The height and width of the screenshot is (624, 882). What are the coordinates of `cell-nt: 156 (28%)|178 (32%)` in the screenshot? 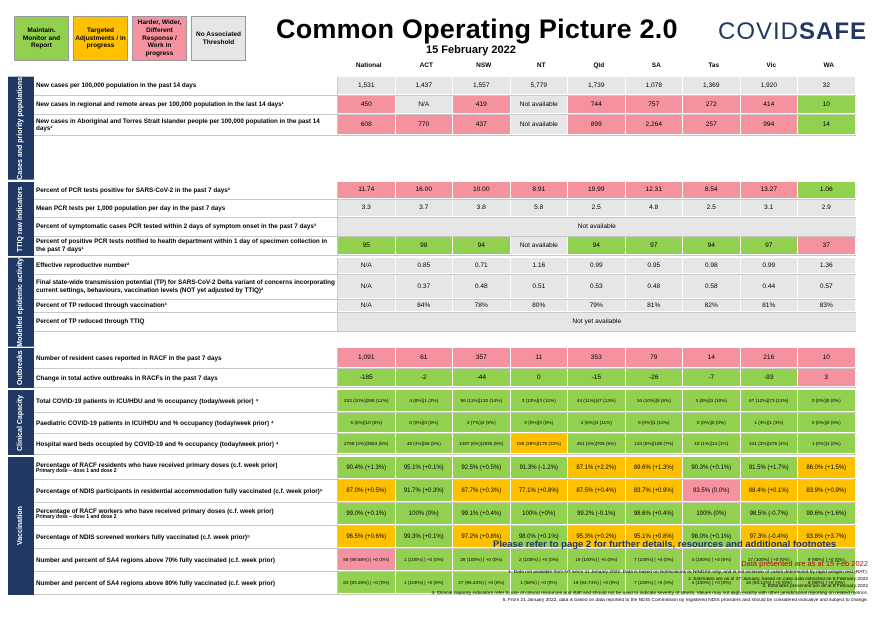 It's located at (539, 444).